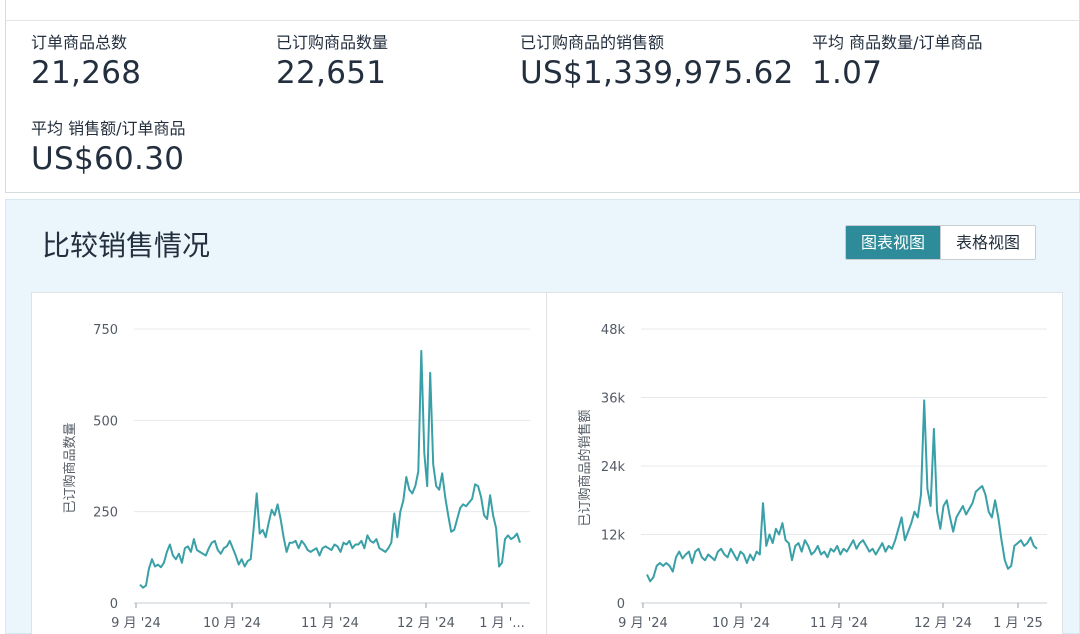 The width and height of the screenshot is (1080, 634). What do you see at coordinates (105, 421) in the screenshot?
I see `y-tick-label: 500` at bounding box center [105, 421].